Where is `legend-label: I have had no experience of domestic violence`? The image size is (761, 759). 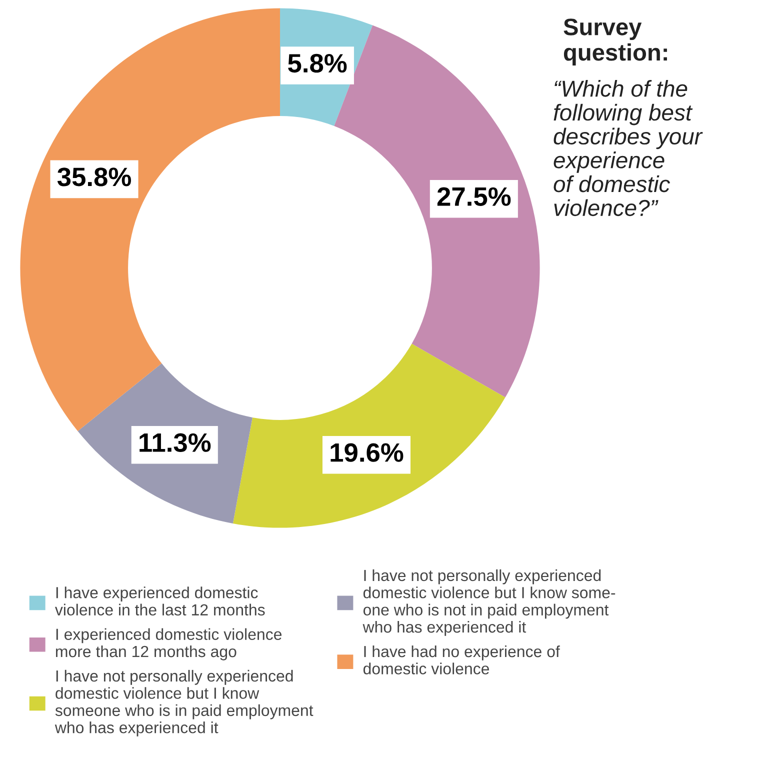
legend-label: I have had no experience of domestic violence is located at coordinates (461, 659).